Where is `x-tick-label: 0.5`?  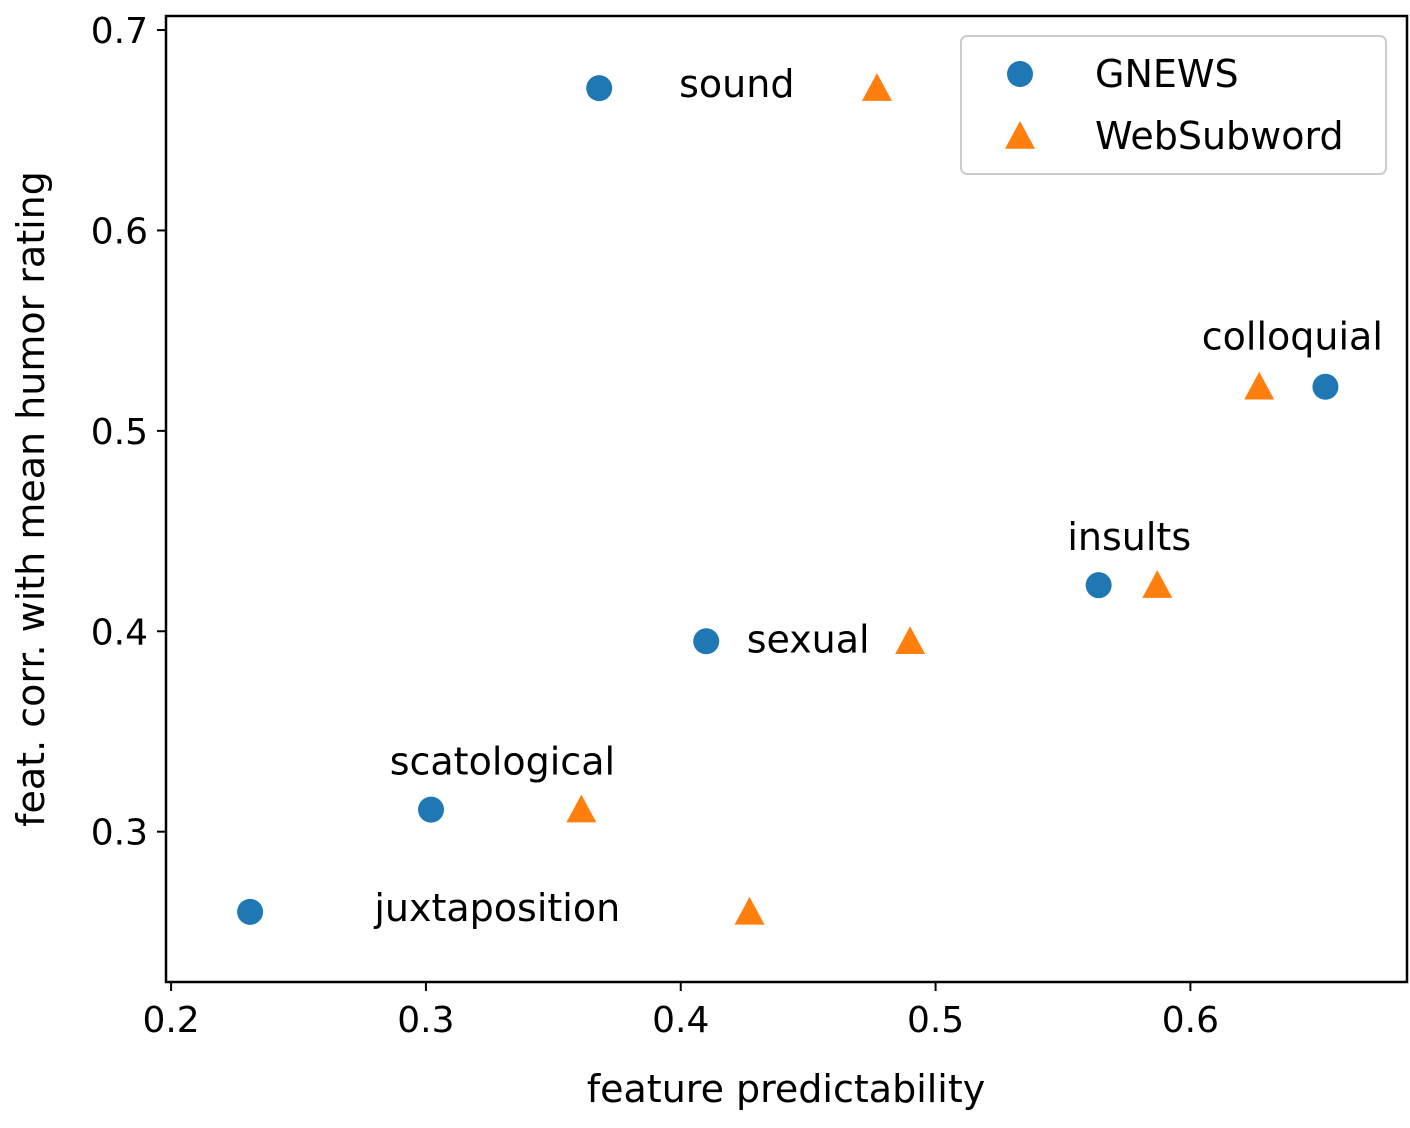 x-tick-label: 0.5 is located at coordinates (935, 1020).